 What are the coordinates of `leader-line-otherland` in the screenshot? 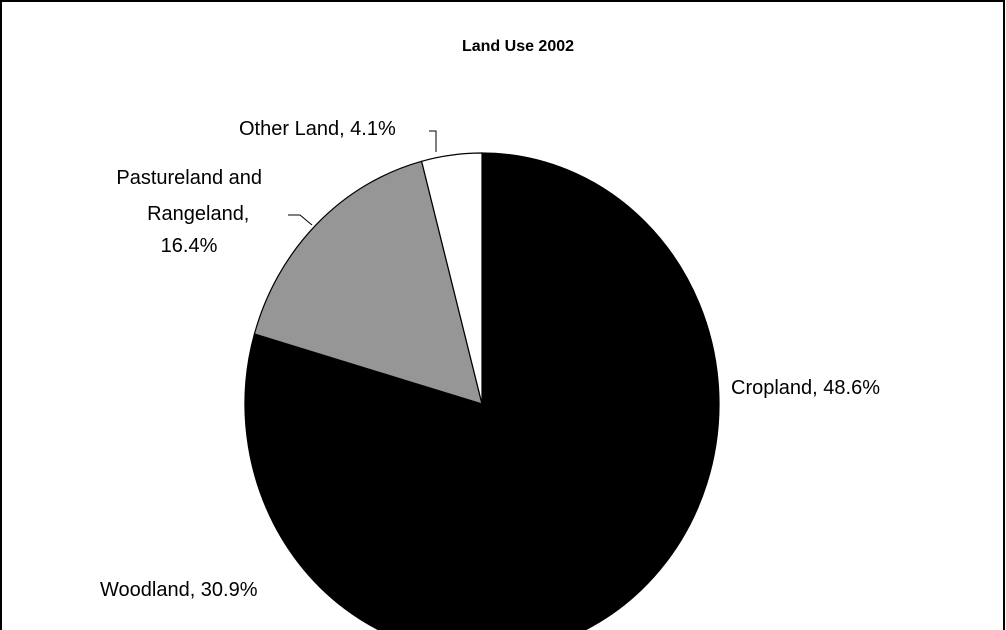 It's located at (433, 141).